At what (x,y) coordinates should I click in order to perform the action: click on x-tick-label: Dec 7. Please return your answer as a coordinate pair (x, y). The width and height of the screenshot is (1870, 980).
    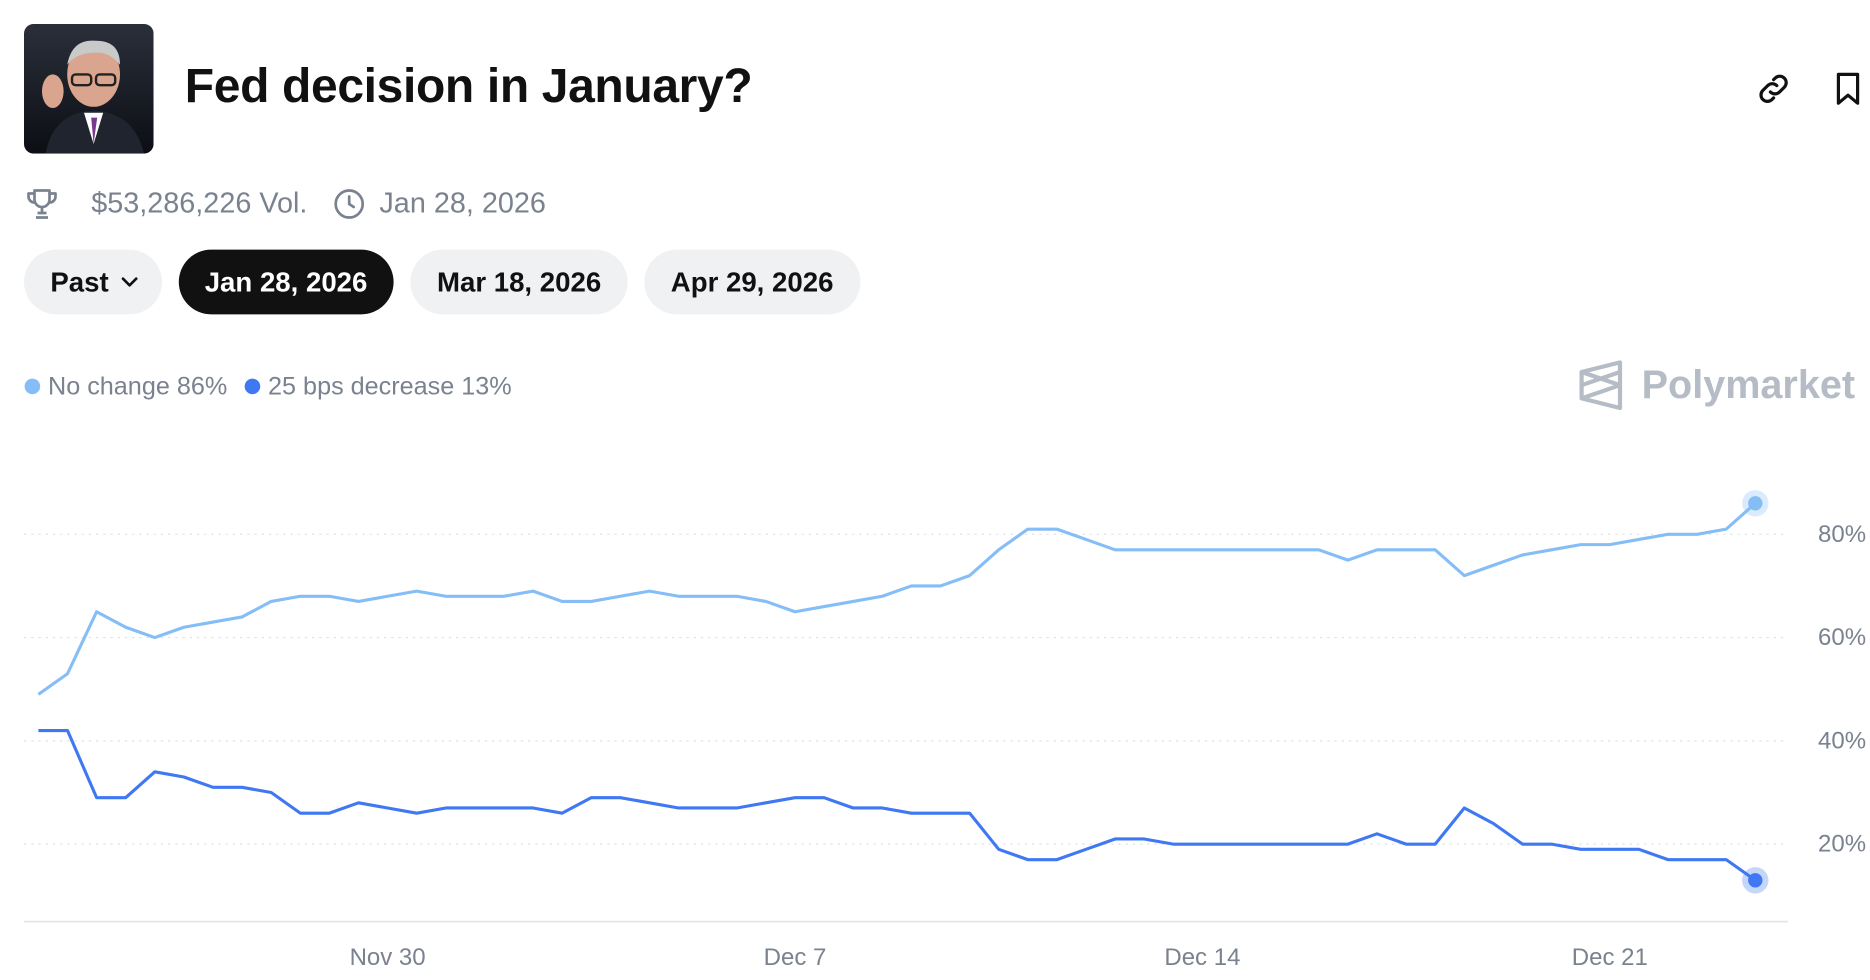
    Looking at the image, I should click on (795, 957).